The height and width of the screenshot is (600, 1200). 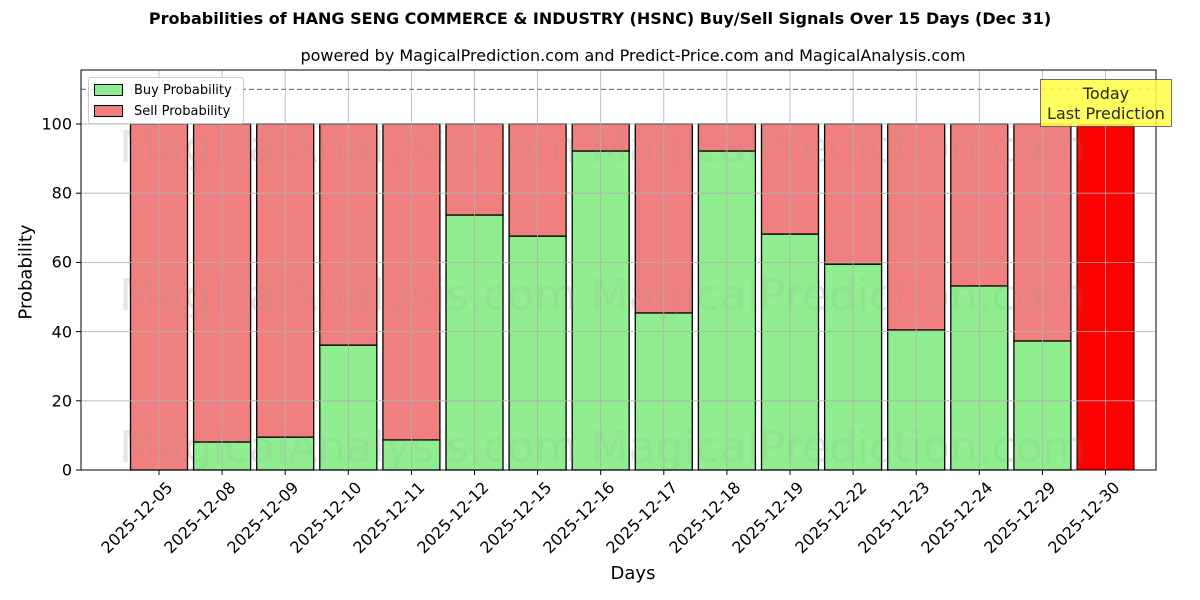 I want to click on buy-swatch-icon, so click(x=108, y=90).